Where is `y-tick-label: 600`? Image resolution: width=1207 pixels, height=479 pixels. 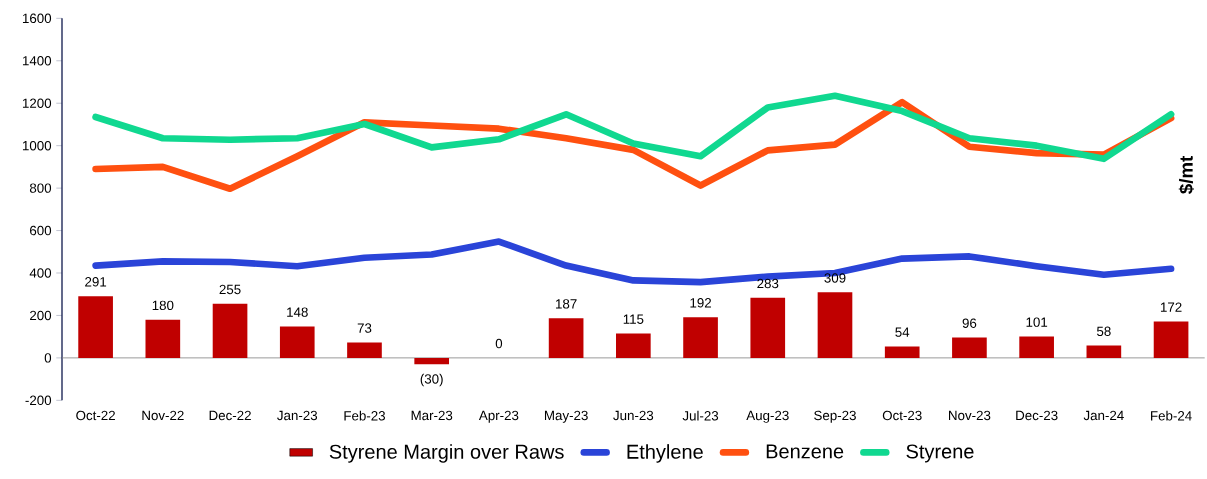 y-tick-label: 600 is located at coordinates (41, 230).